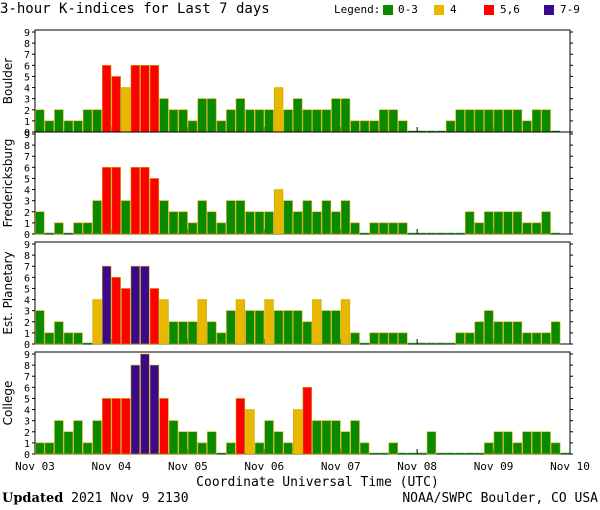 The width and height of the screenshot is (600, 510). Describe the element at coordinates (95, 499) in the screenshot. I see `updated-stamp: Updated 2021 Nov 9 2130` at that location.